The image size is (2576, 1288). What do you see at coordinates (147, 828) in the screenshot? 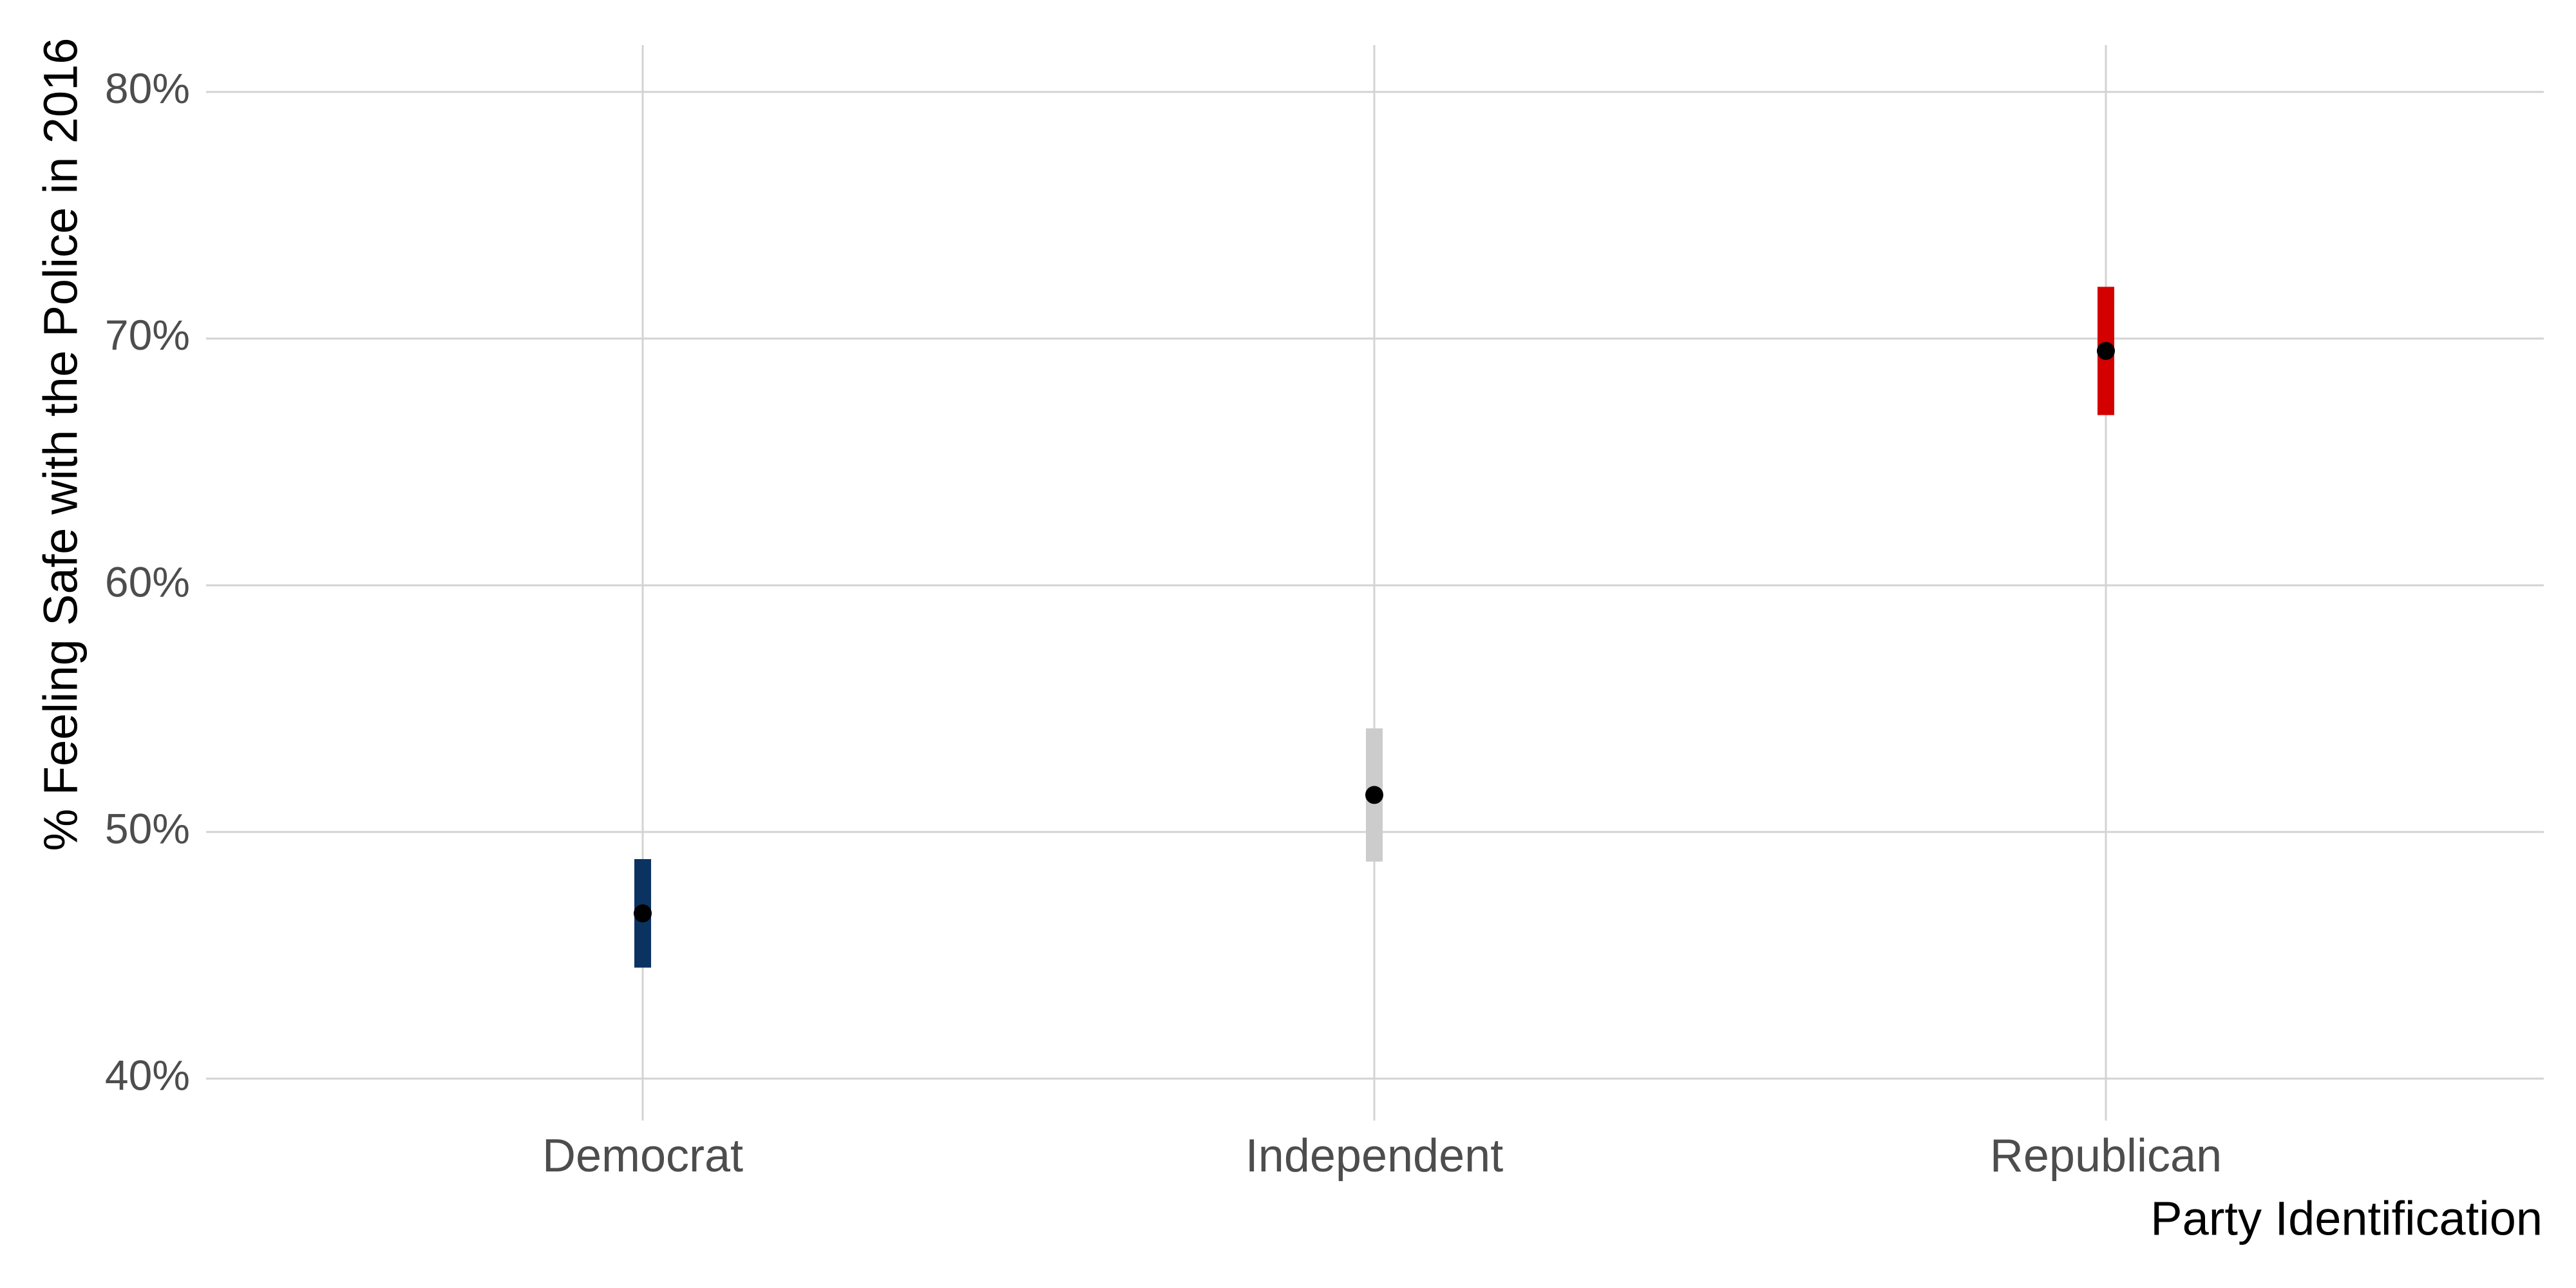
I see `y-tick-label: 50%` at bounding box center [147, 828].